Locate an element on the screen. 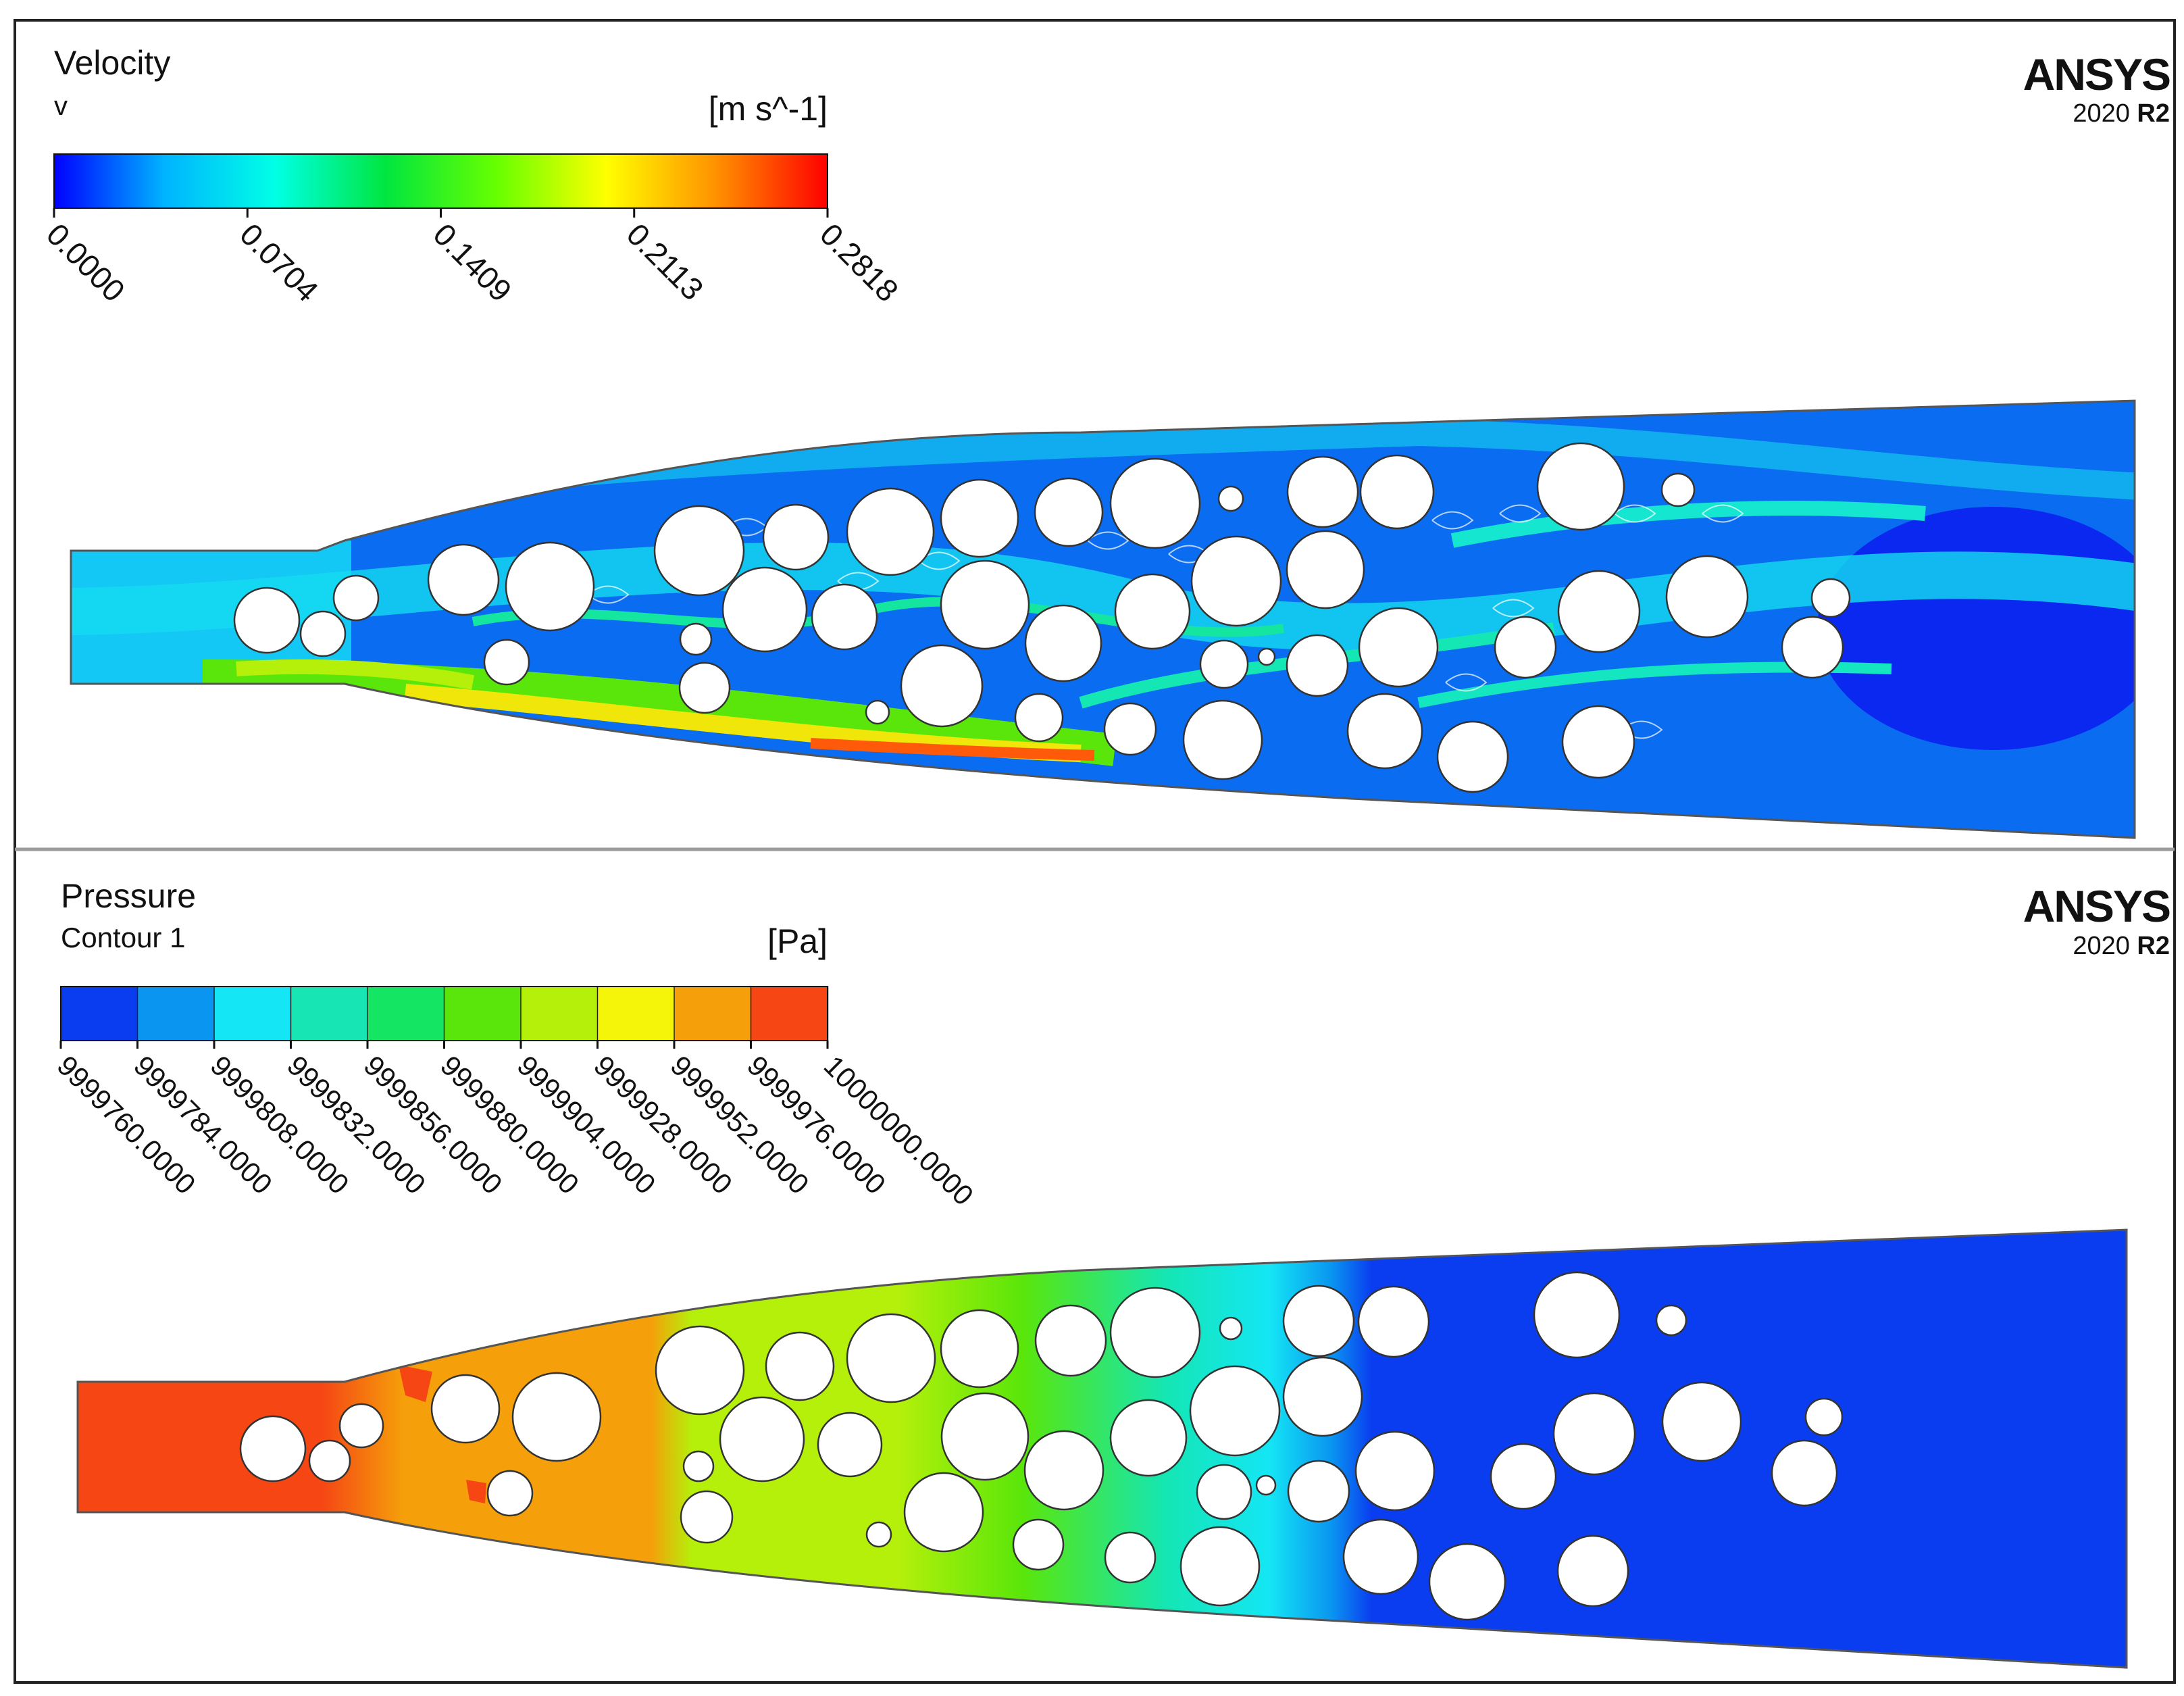 The width and height of the screenshot is (2184, 1696). velocity-title: Velocity is located at coordinates (112, 63).